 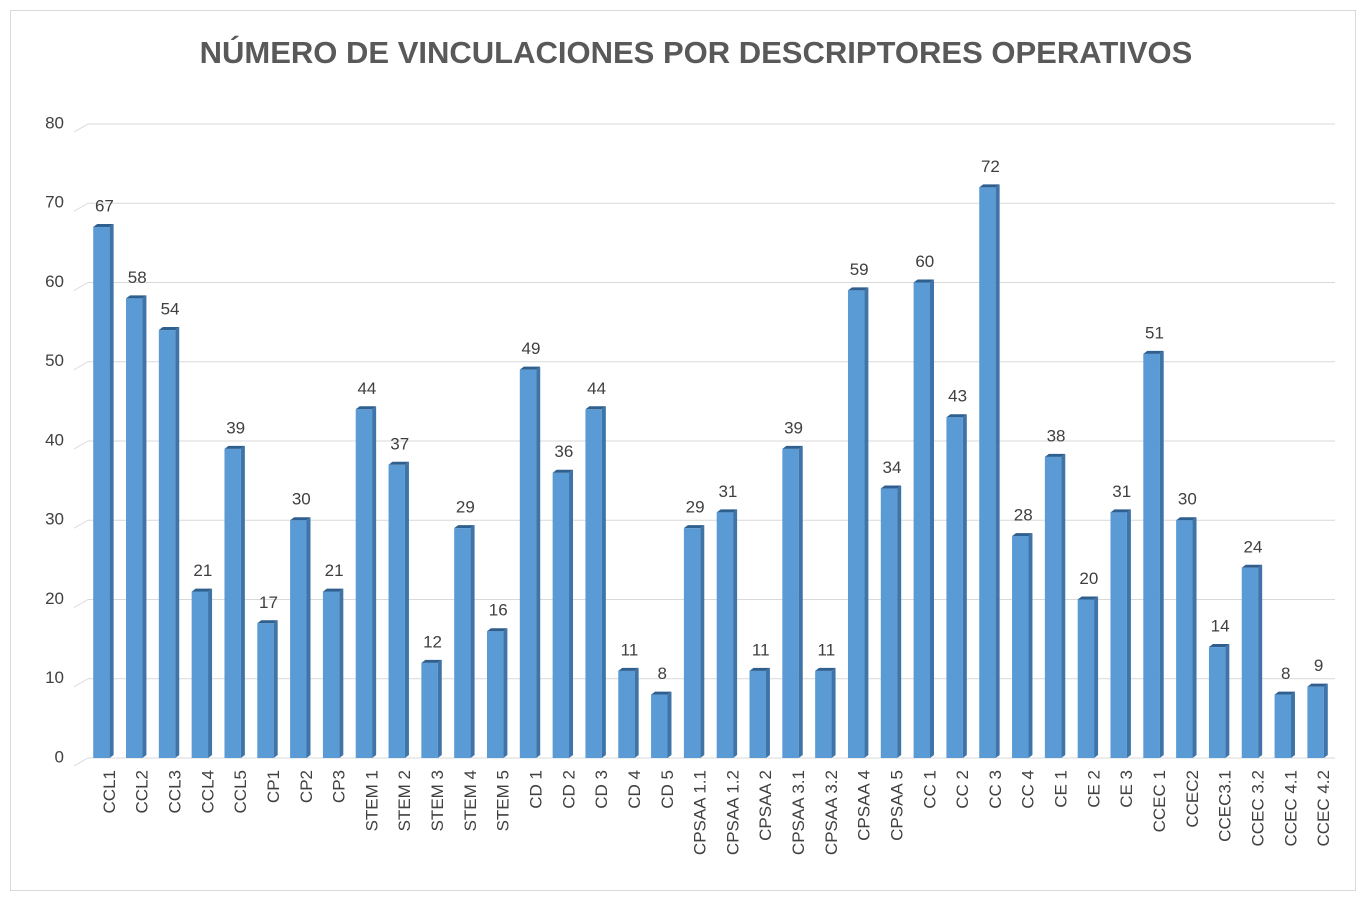 What do you see at coordinates (1225, 806) in the screenshot?
I see `x-tick-label: CCEC3.1` at bounding box center [1225, 806].